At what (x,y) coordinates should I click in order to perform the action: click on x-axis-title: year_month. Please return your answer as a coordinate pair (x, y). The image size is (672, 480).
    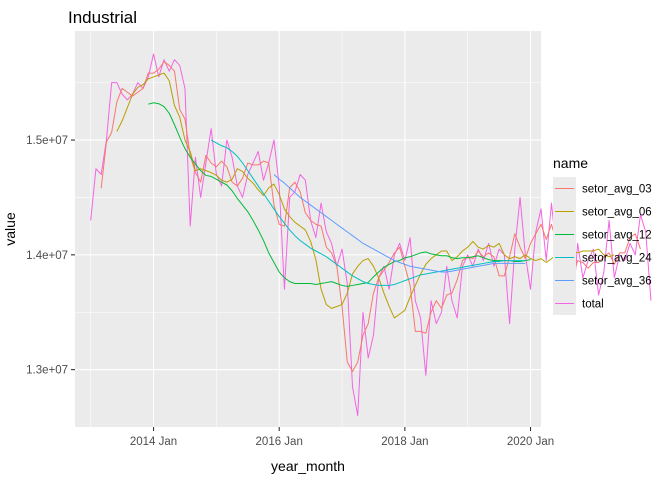
    Looking at the image, I should click on (308, 466).